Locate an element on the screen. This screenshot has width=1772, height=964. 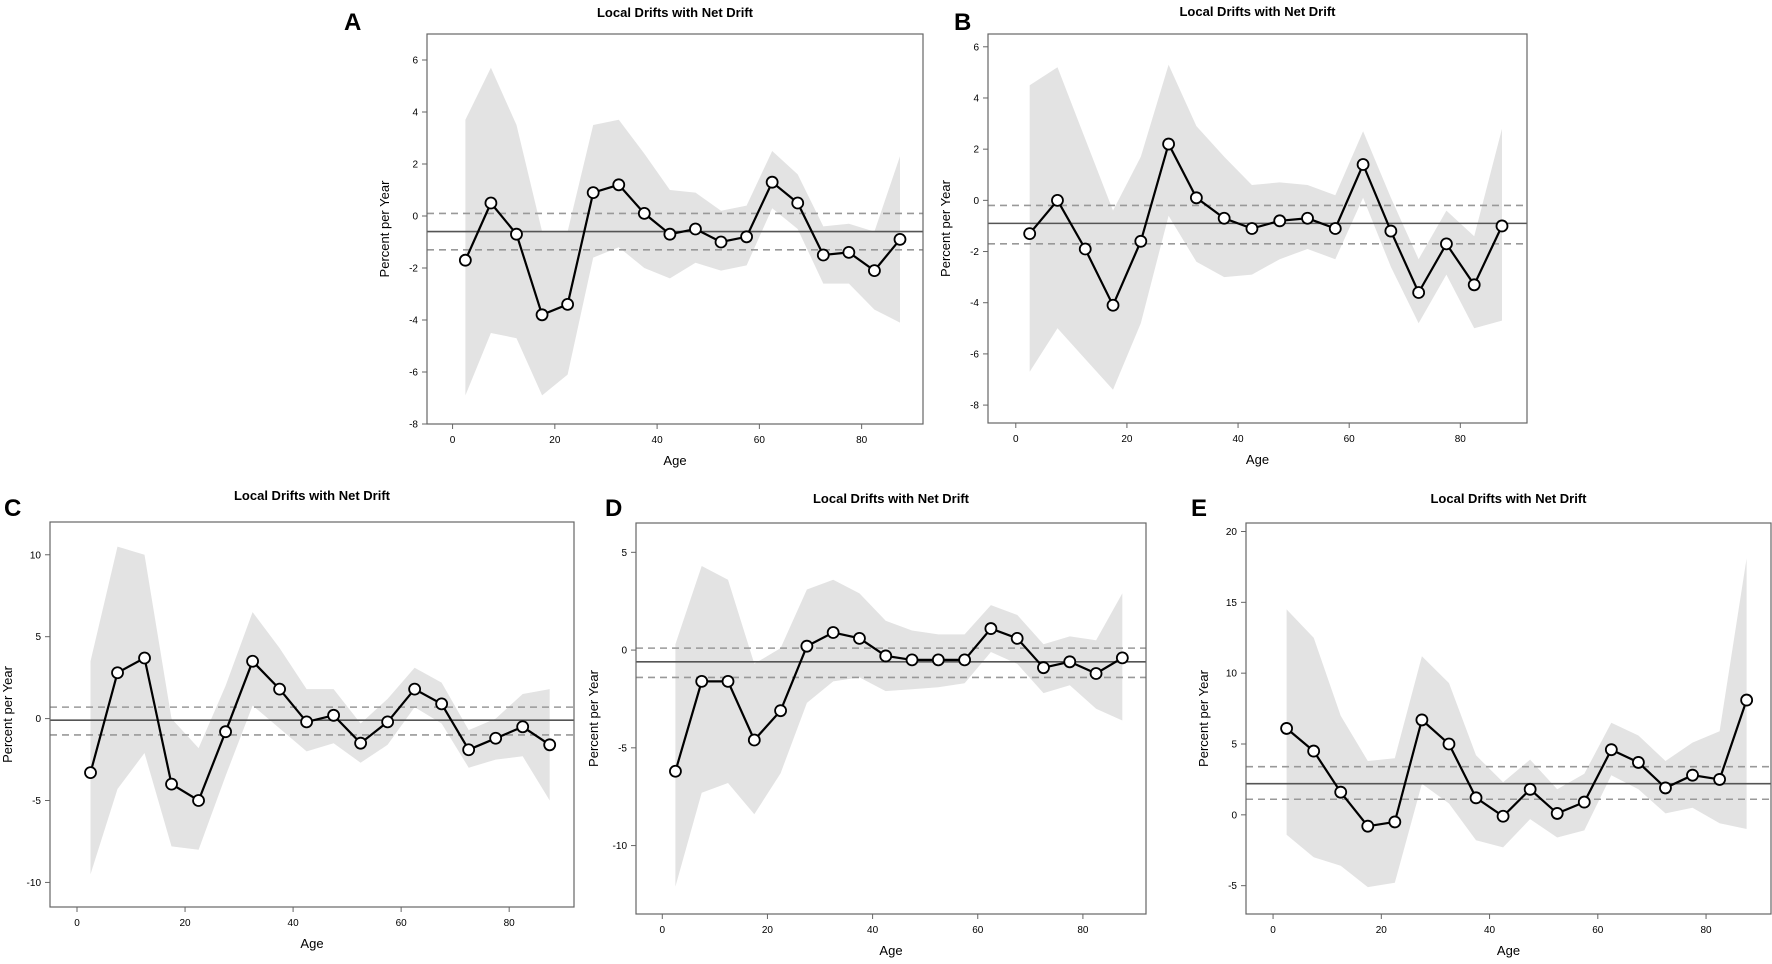
y-tick-label: 15 is located at coordinates (1232, 603).